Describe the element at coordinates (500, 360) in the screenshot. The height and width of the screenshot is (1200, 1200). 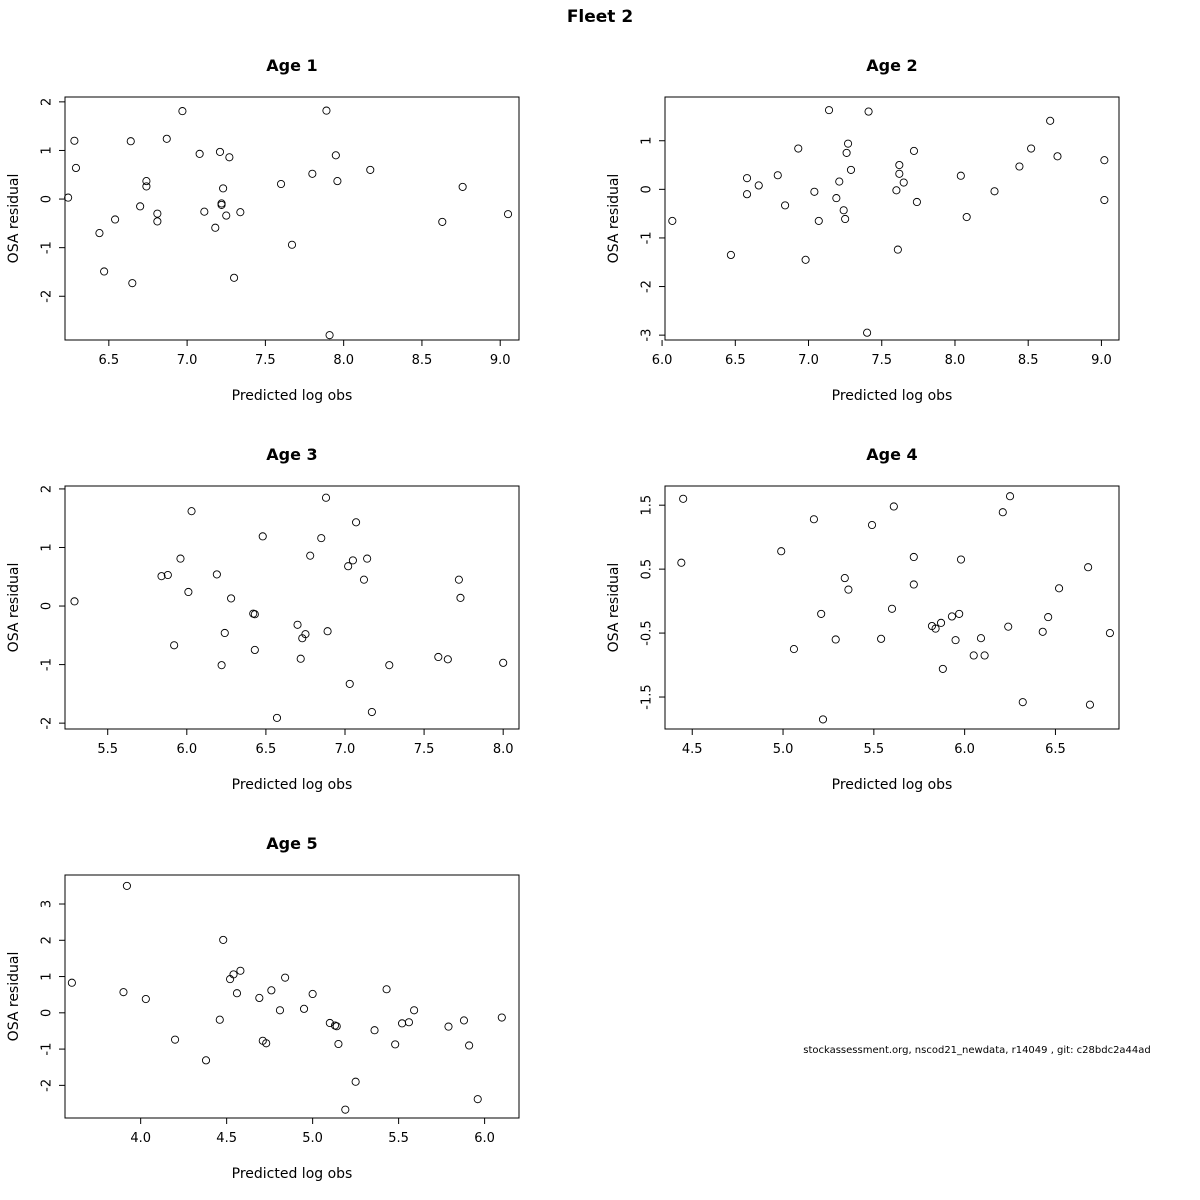
I see `x-tick-label: 9.0` at that location.